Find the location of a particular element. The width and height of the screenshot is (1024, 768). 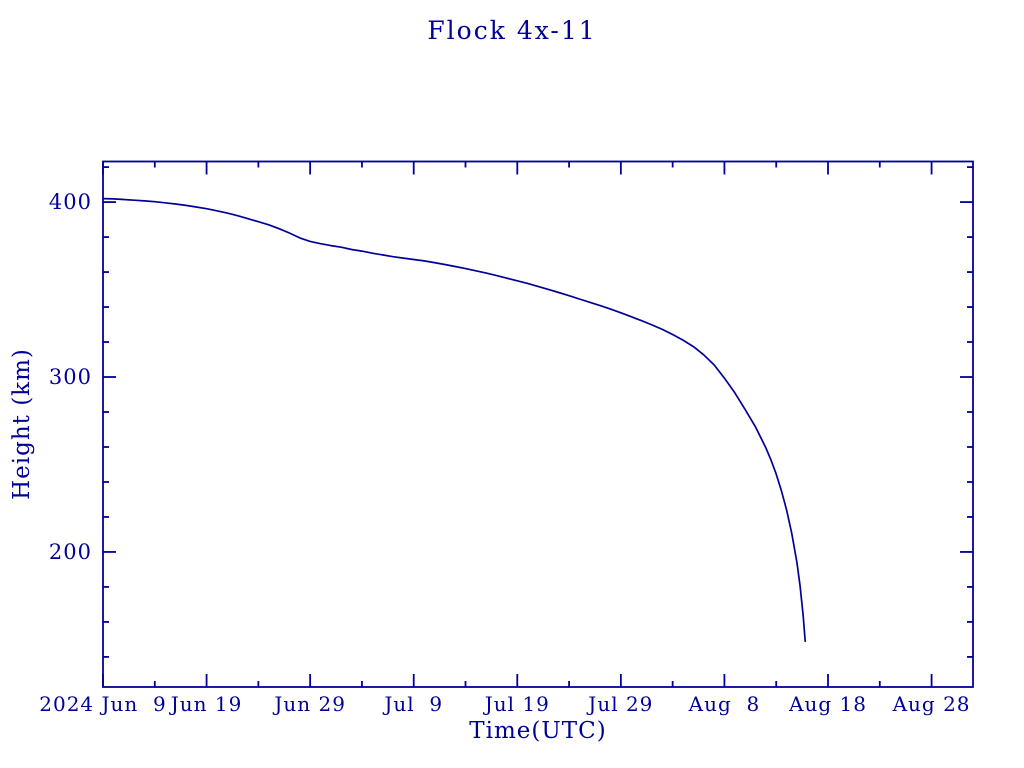

x-tick-label: Jul 19 is located at coordinates (516, 704).